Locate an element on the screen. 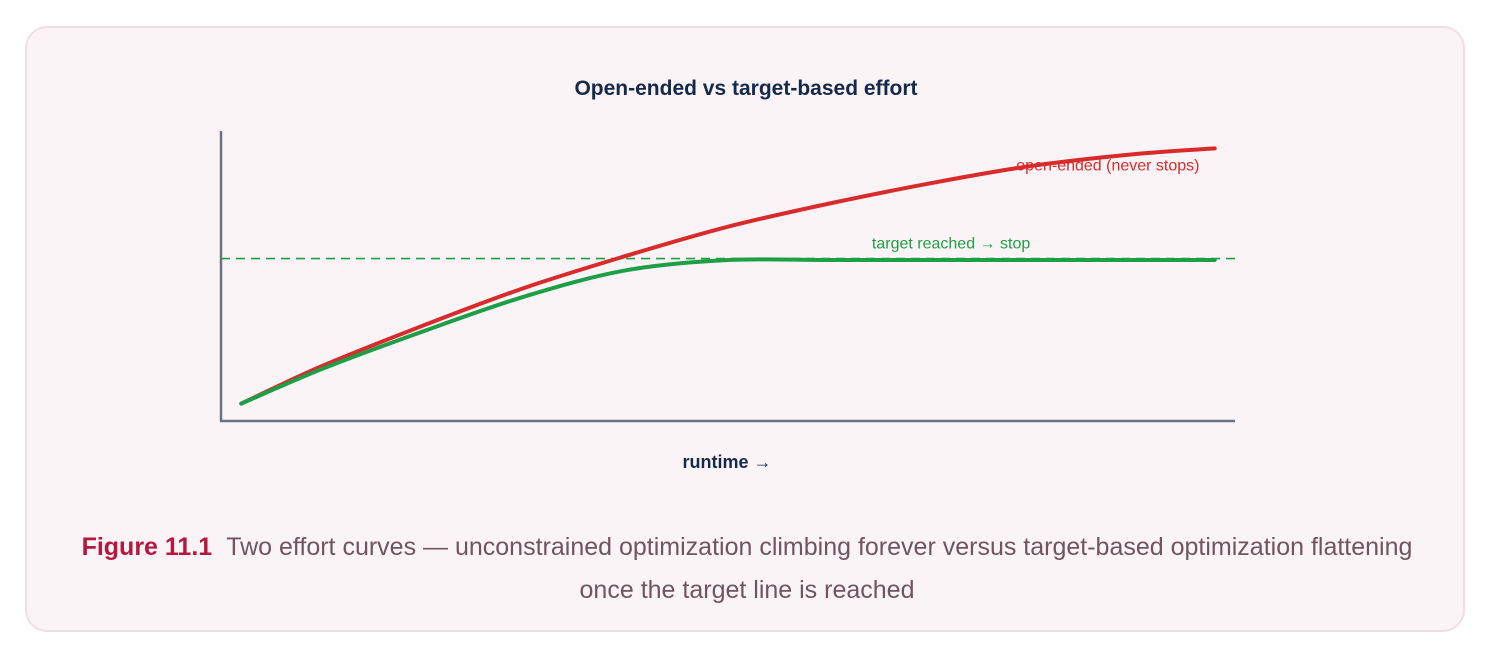  chart-title: Open-ended vs target-based effort is located at coordinates (745, 88).